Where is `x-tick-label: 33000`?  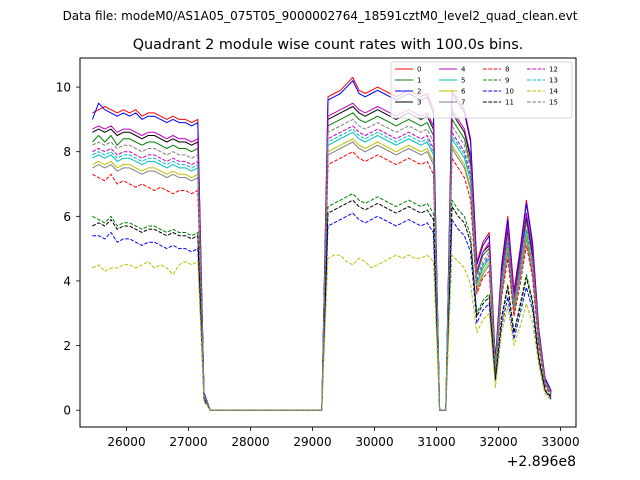
x-tick-label: 33000 is located at coordinates (560, 442).